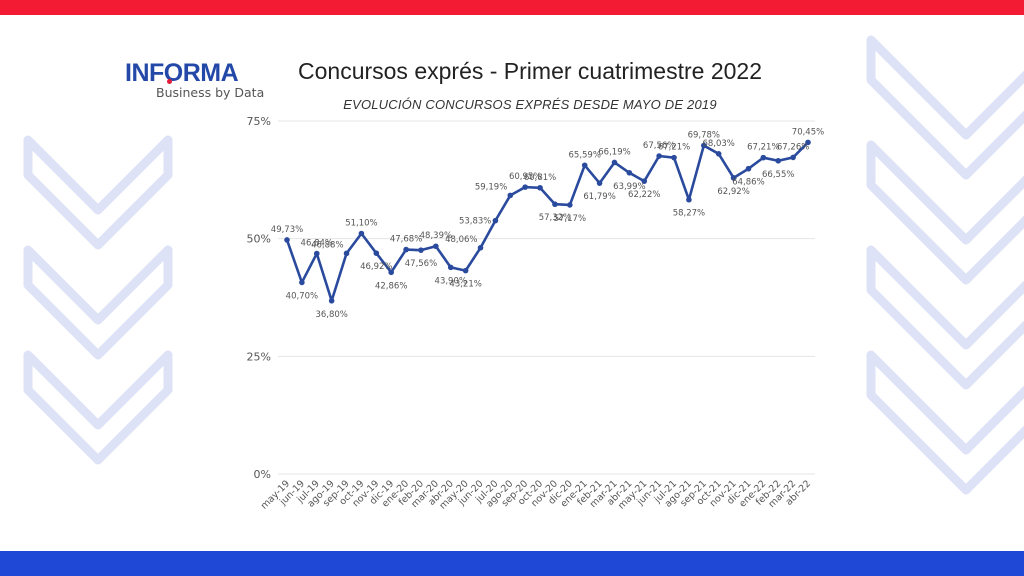  I want to click on y-tick-label: 25%, so click(259, 356).